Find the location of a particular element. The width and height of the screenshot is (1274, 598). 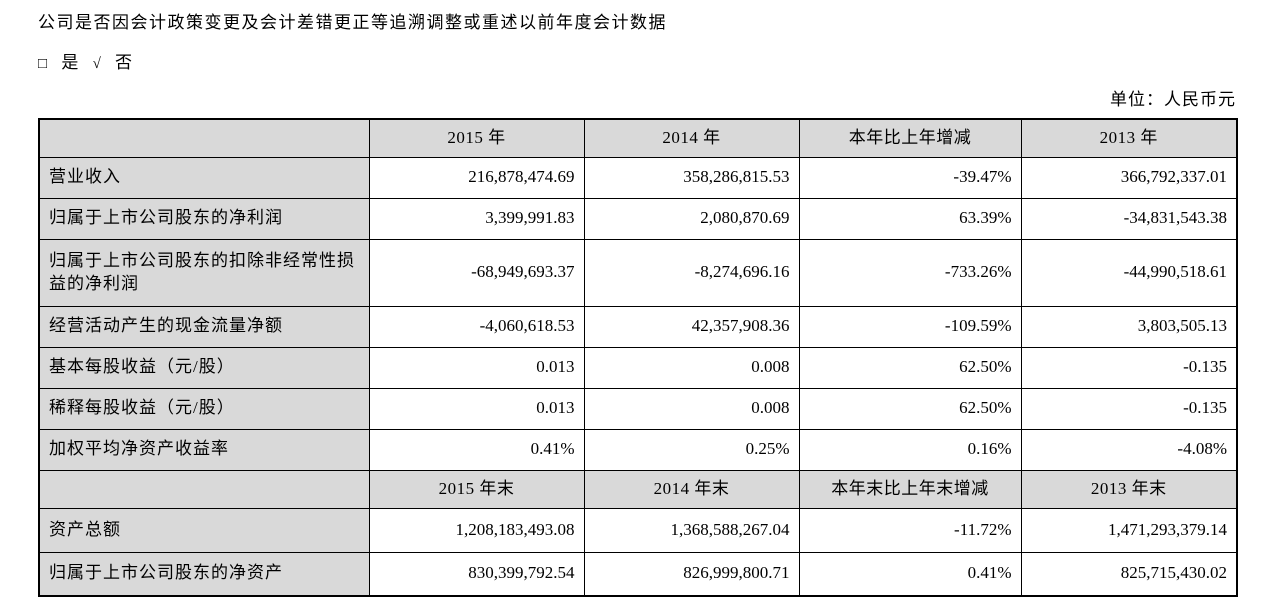

cell-value: 1,471,293,379.14 is located at coordinates (1129, 530).